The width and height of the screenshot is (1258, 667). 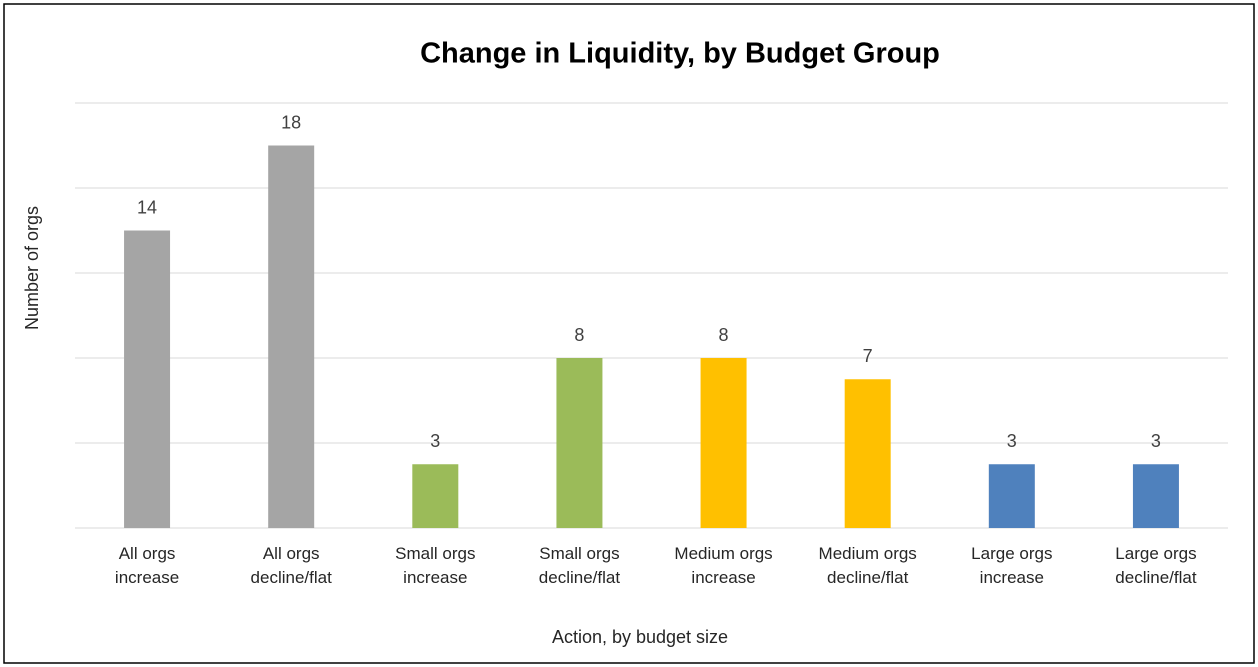 What do you see at coordinates (723, 565) in the screenshot?
I see `x-tick-label: Medium orgs increase` at bounding box center [723, 565].